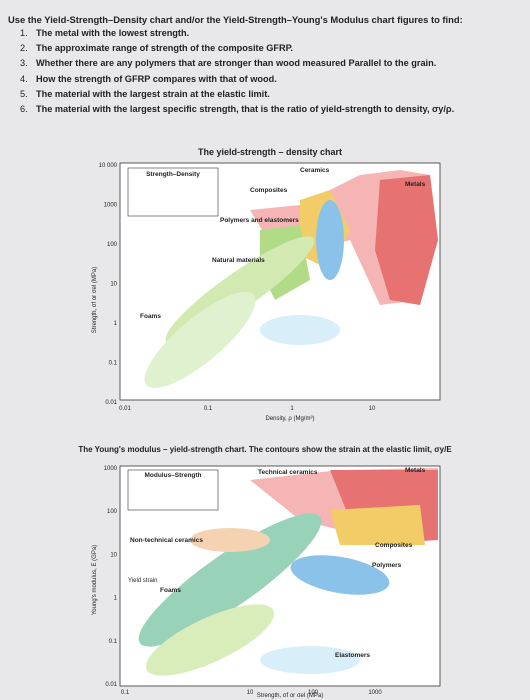  I want to click on question-number: 1., so click(24, 33).